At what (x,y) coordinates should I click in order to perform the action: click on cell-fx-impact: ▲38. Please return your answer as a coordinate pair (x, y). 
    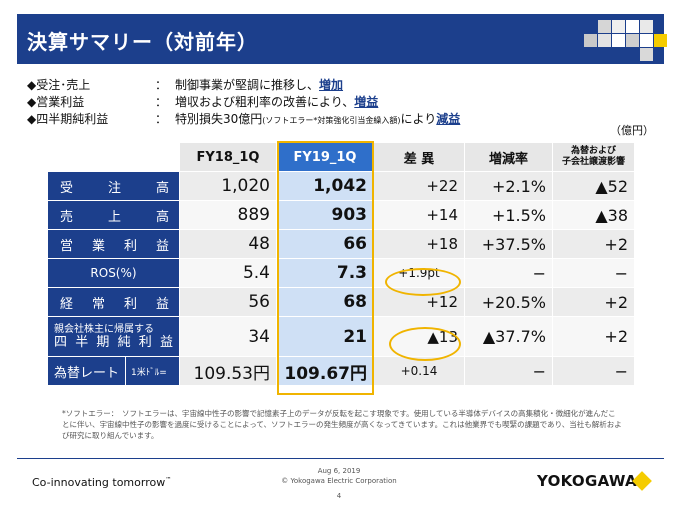
    Looking at the image, I should click on (593, 215).